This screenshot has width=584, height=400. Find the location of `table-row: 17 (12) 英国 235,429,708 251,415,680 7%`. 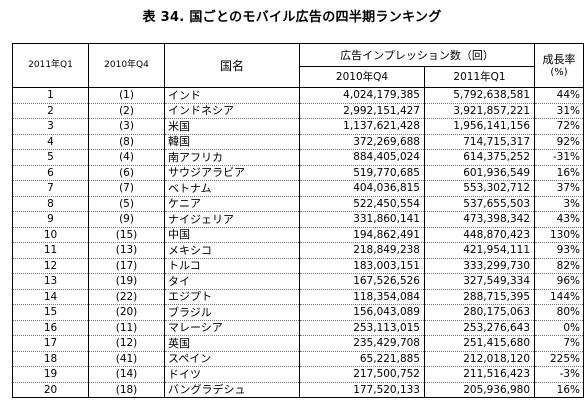

table-row: 17 (12) 英国 235,429,708 251,415,680 7% is located at coordinates (298, 343).